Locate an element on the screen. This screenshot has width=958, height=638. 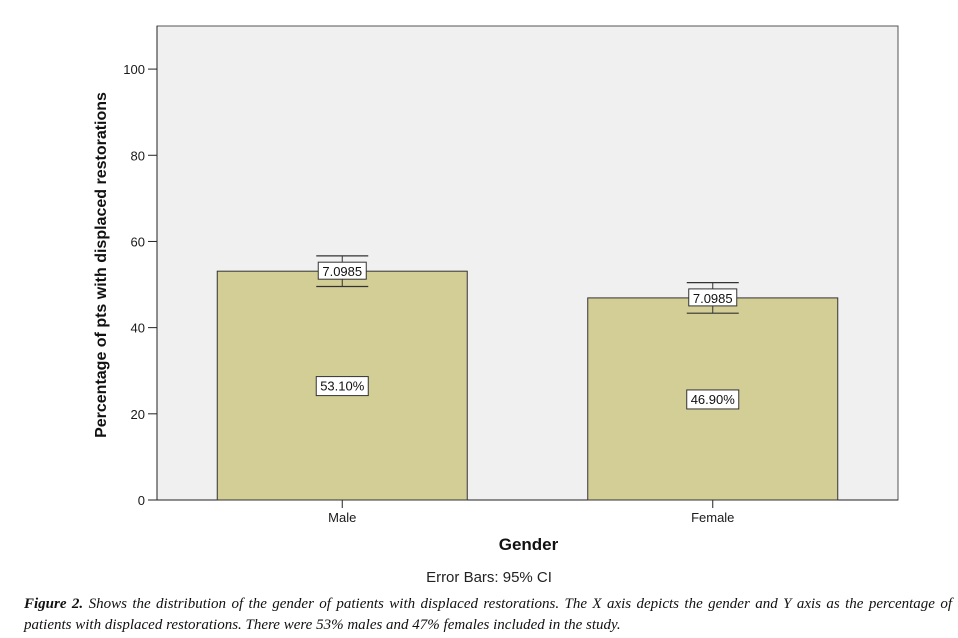
y-tick-label: 0 is located at coordinates (141, 500).